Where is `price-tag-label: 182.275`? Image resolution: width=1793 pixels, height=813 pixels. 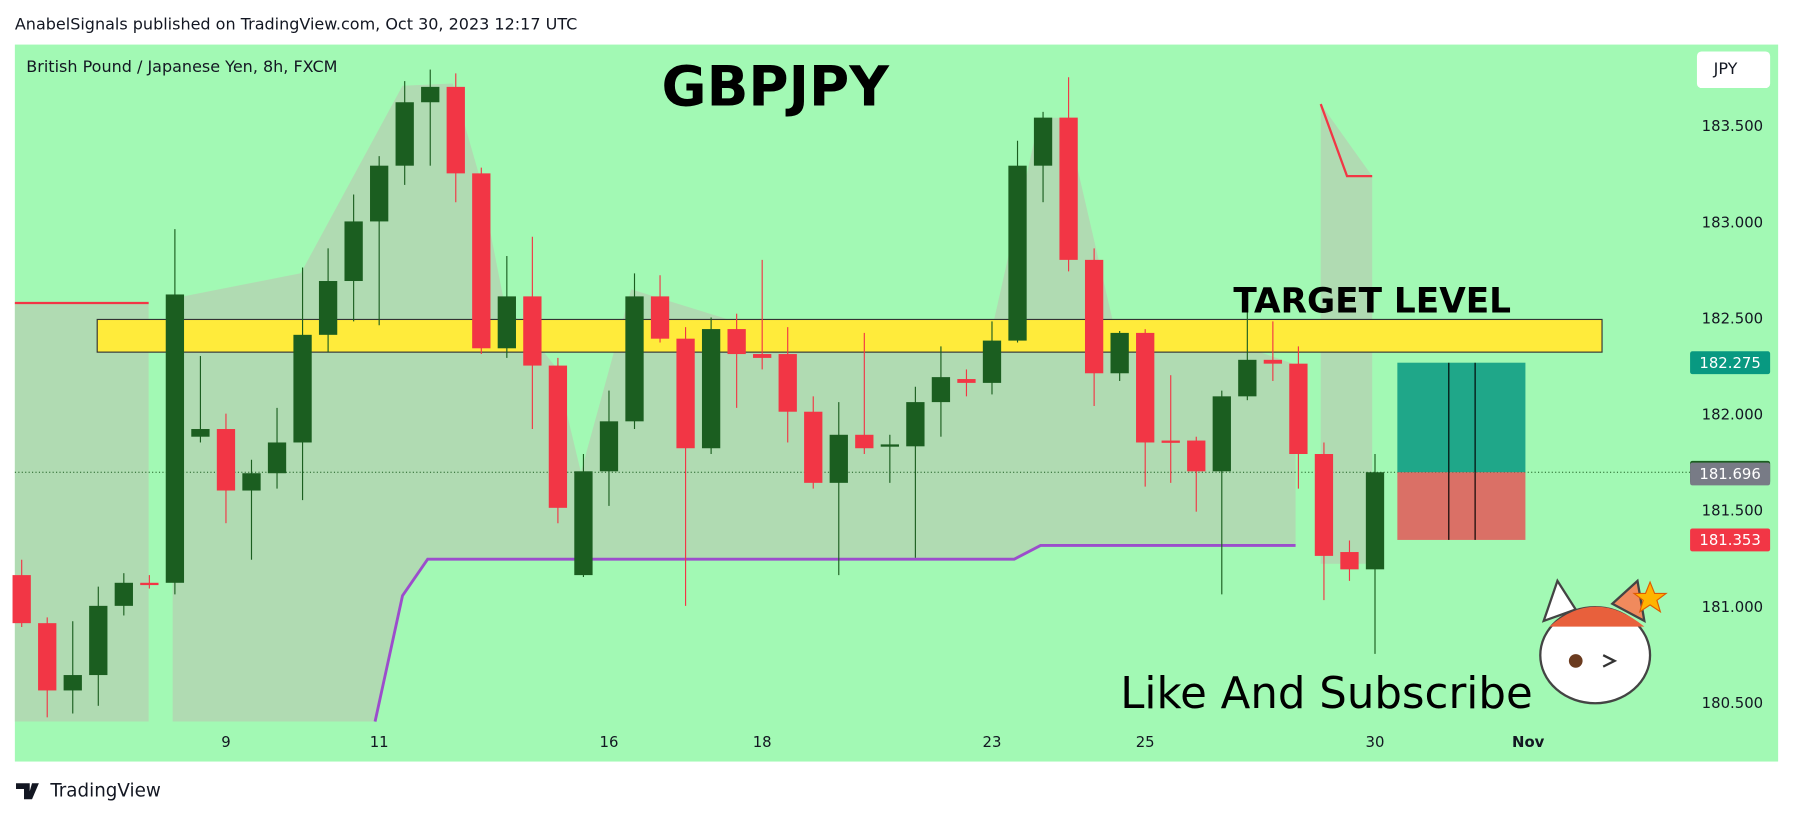 price-tag-label: 182.275 is located at coordinates (1729, 363).